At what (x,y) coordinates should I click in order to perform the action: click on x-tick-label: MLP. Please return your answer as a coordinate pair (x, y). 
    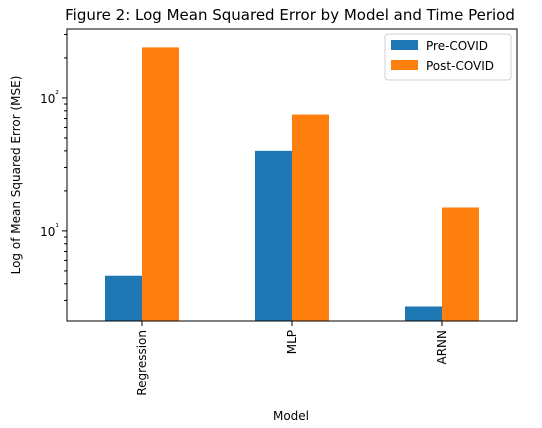
    Looking at the image, I should click on (292, 342).